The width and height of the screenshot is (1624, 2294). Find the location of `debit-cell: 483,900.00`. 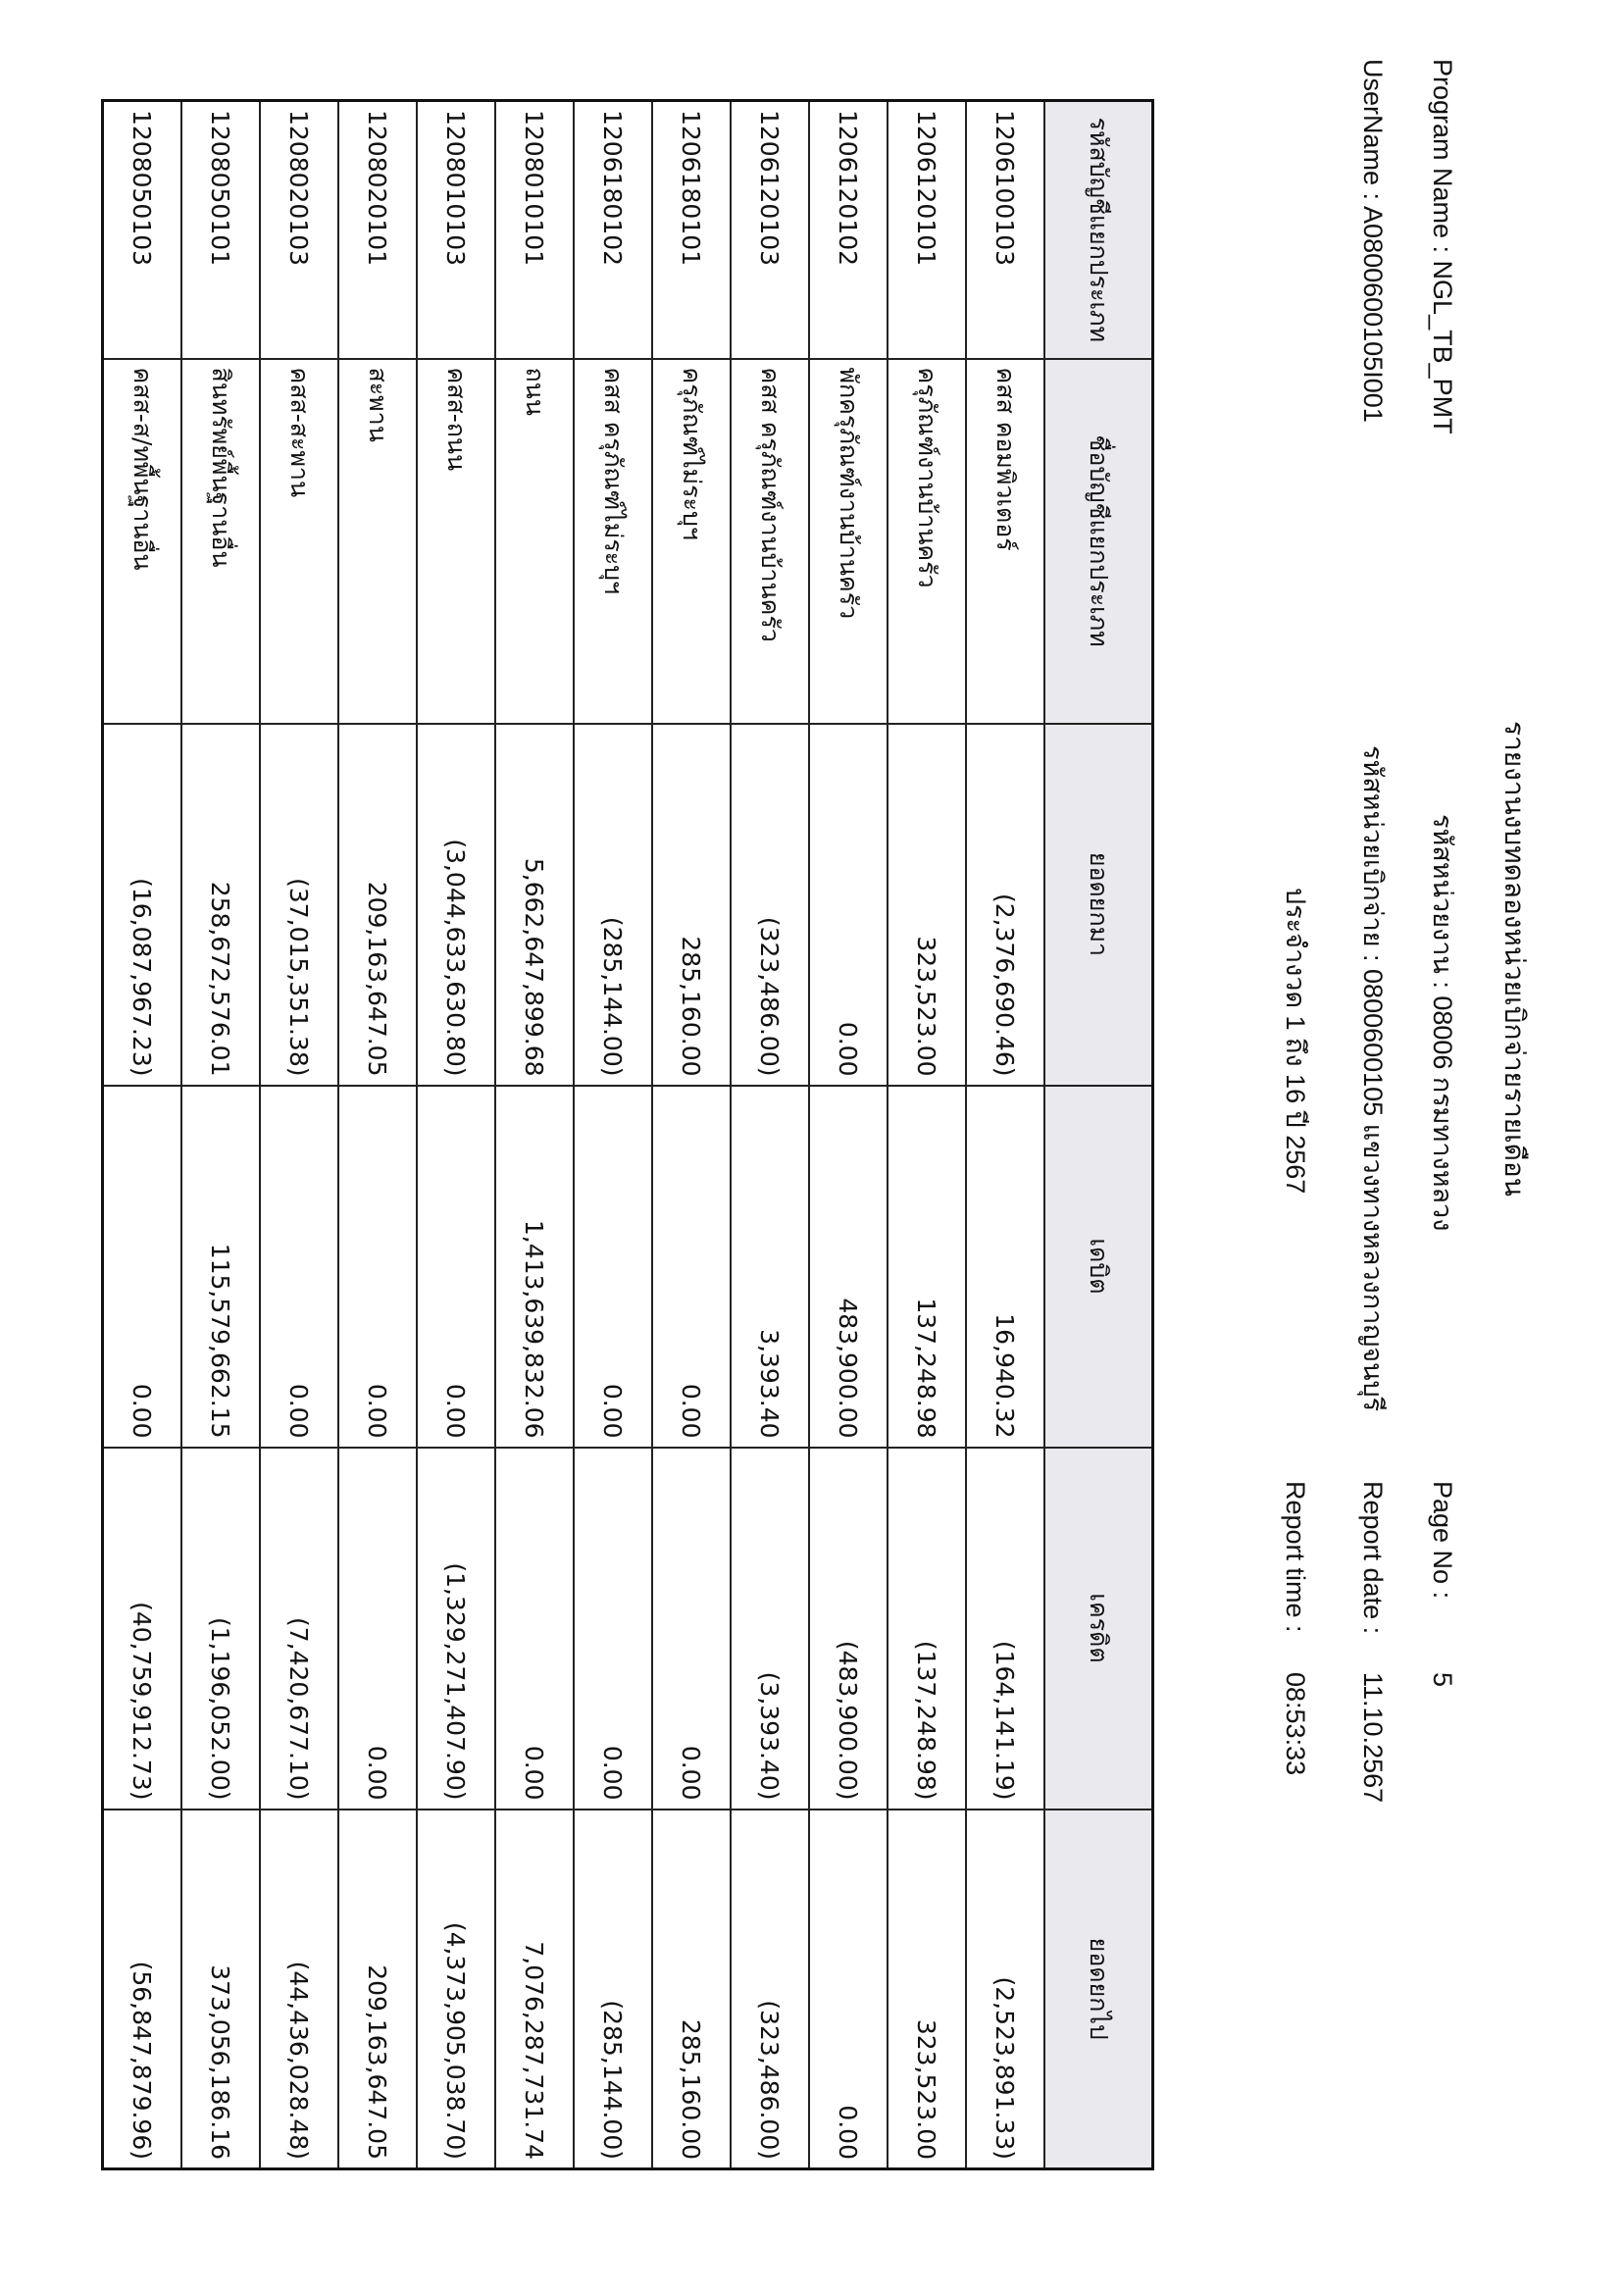

debit-cell: 483,900.00 is located at coordinates (848, 1266).